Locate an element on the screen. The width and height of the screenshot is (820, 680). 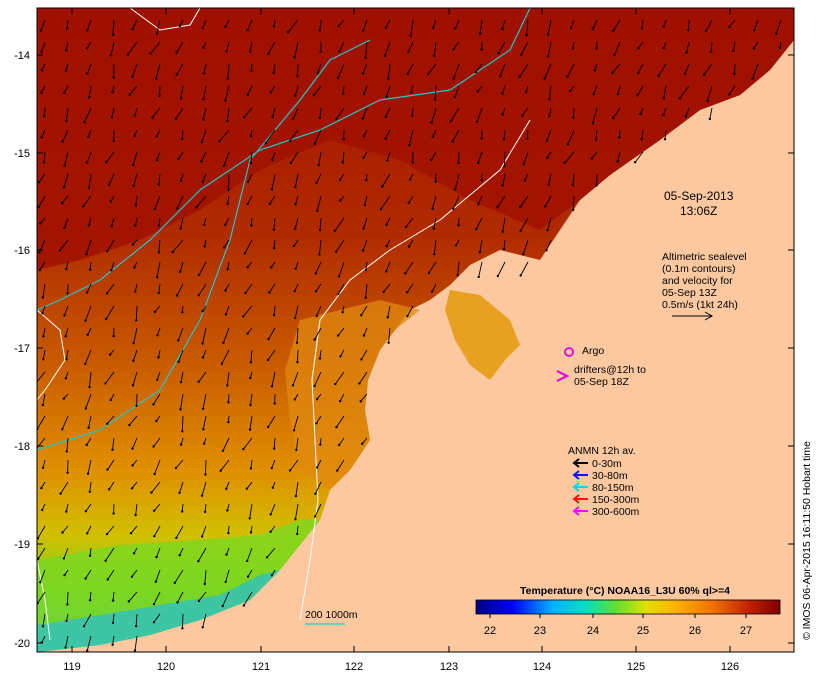
time-label: 13:06Z is located at coordinates (698, 211).